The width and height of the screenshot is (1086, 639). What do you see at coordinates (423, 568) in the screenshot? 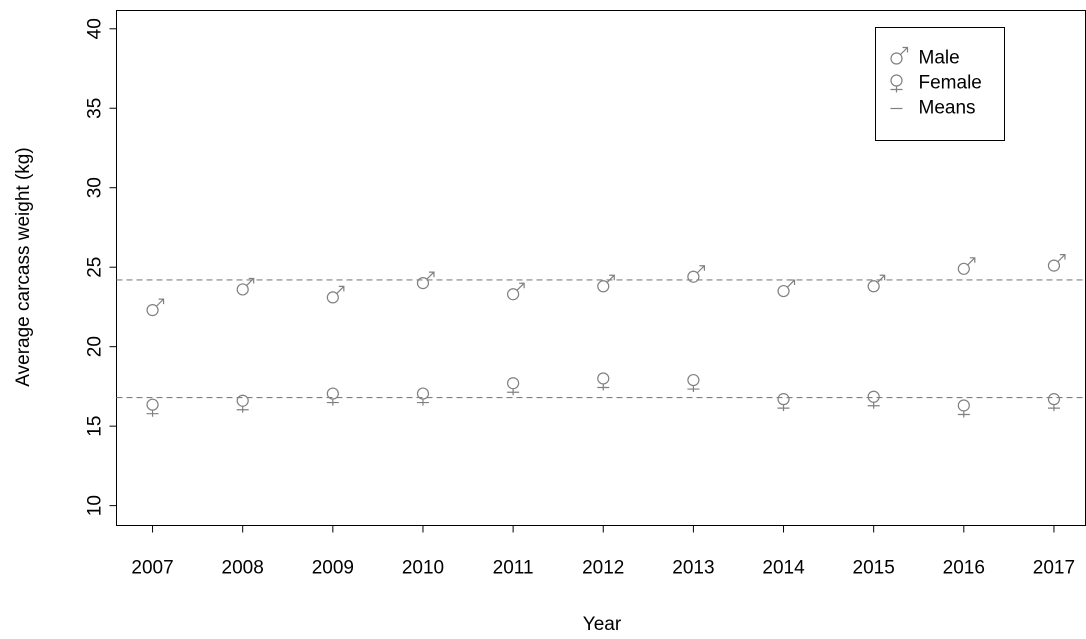
I see `x-tick-label: 2010` at bounding box center [423, 568].